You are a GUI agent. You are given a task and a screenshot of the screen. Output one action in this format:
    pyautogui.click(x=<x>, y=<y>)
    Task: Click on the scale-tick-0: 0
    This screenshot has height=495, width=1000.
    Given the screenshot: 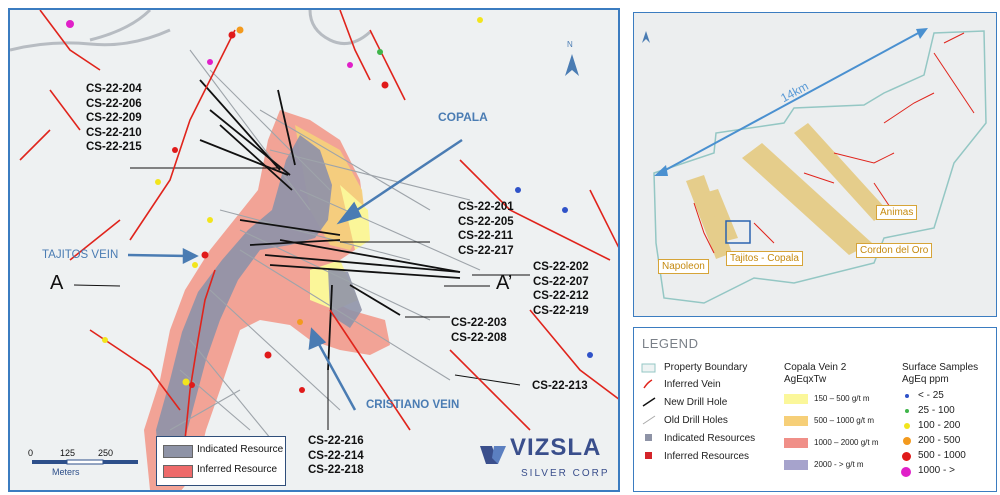 What is the action you would take?
    pyautogui.click(x=31, y=453)
    